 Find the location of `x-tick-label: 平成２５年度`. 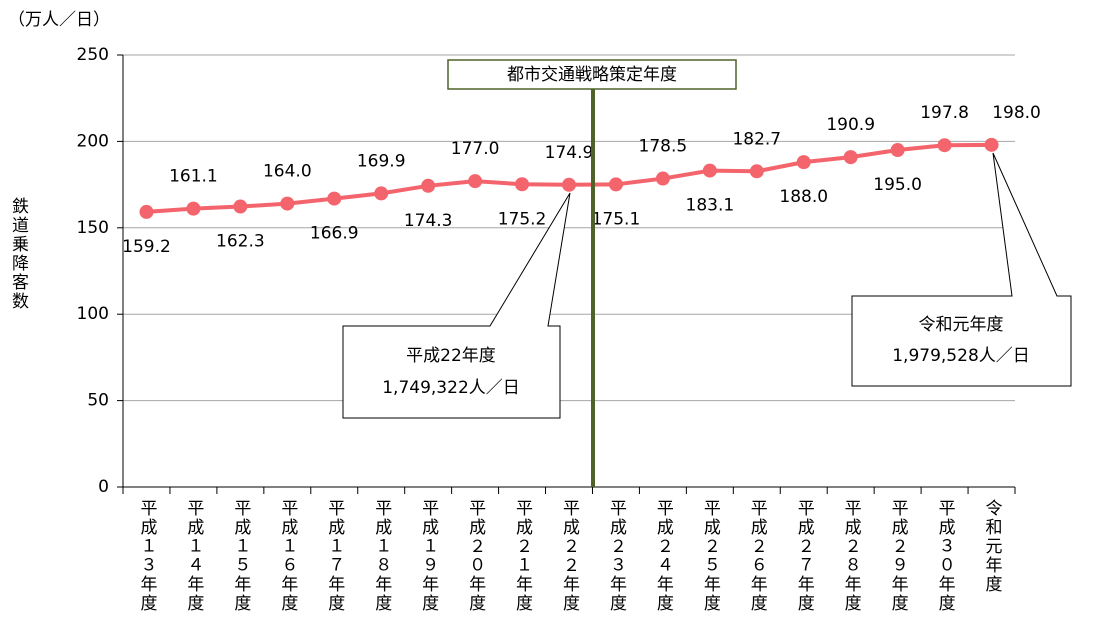

x-tick-label: 平成２５年度 is located at coordinates (710, 556).